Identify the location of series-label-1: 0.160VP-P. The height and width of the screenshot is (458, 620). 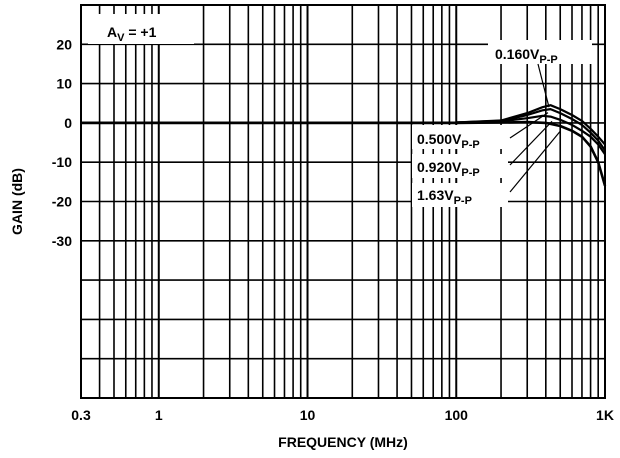
(526, 56).